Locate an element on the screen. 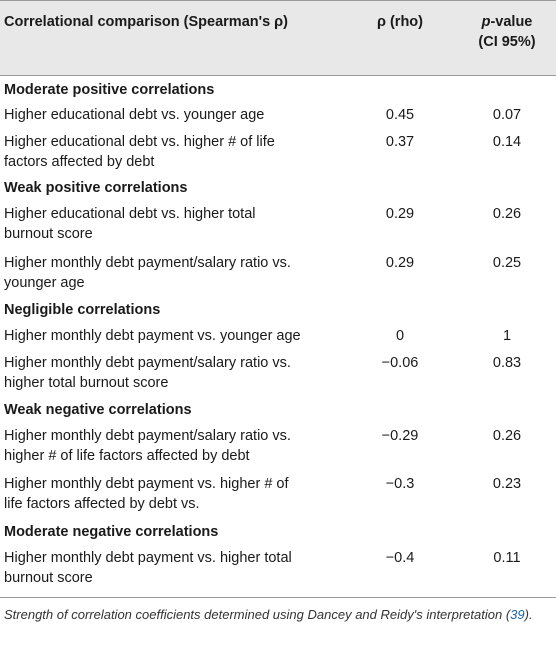 The image size is (556, 648). header-comparison: Correlational comparison (Spearman's ρ) is located at coordinates (146, 22).